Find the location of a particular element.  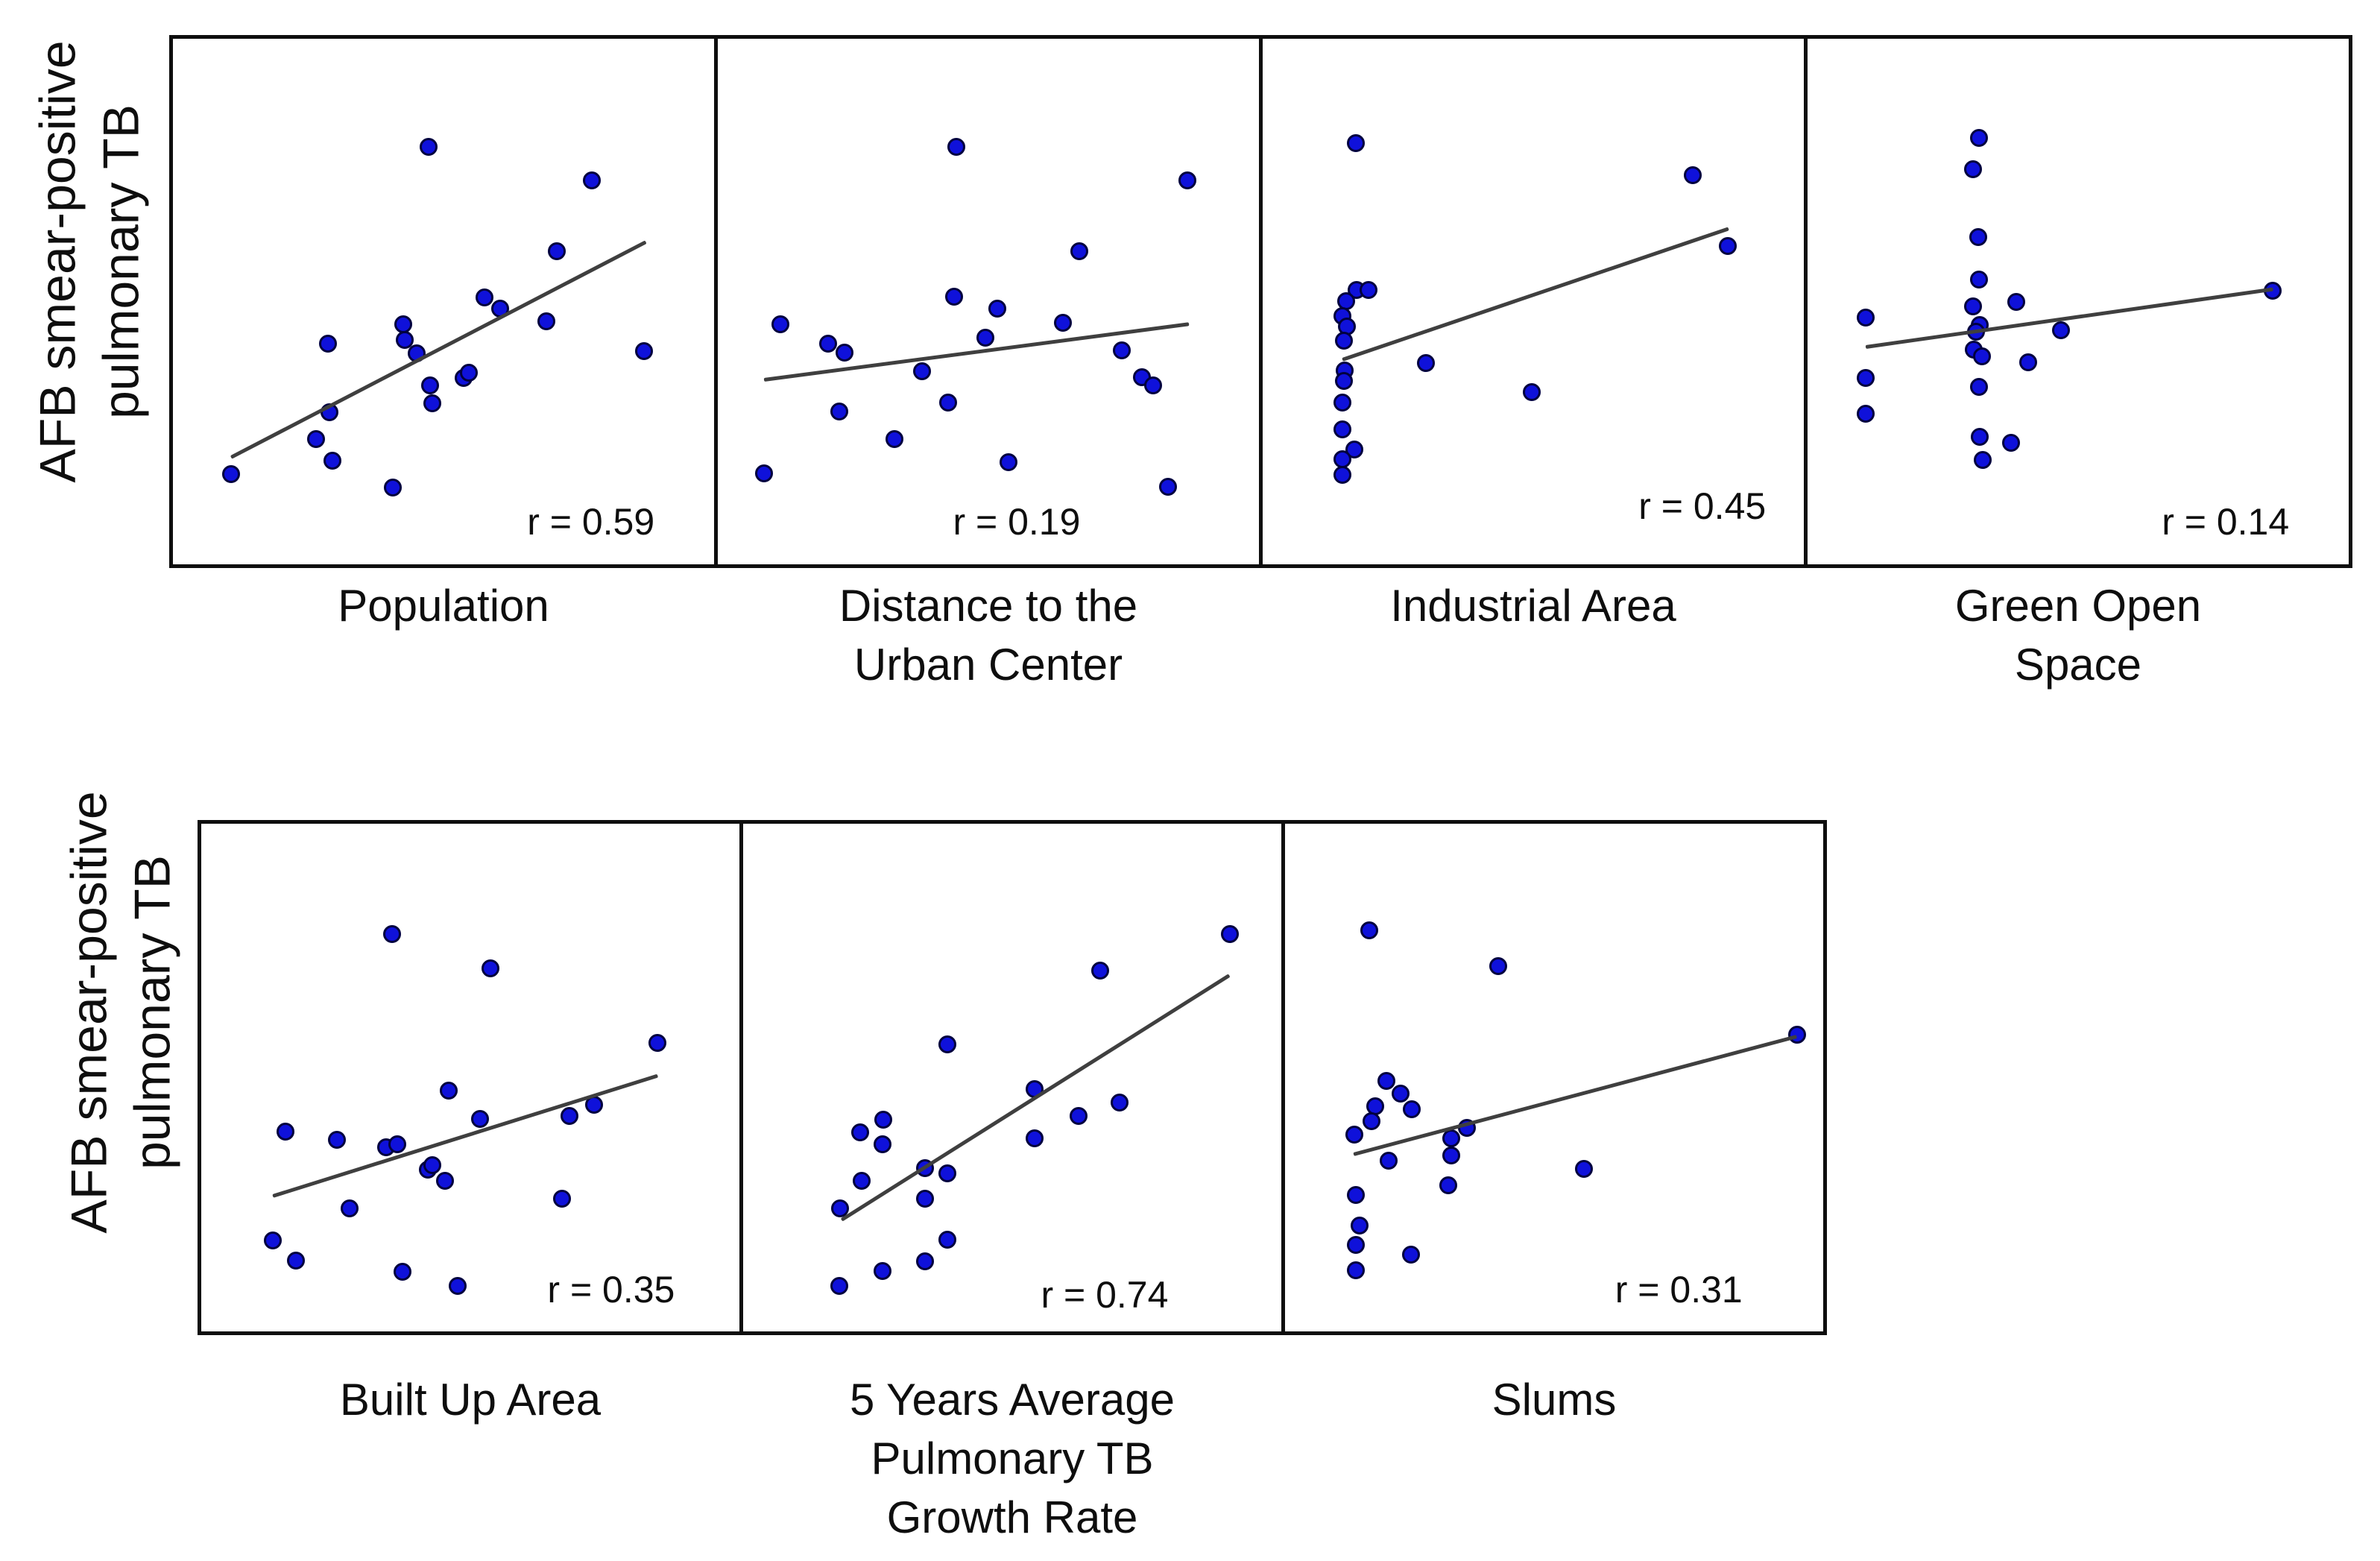

correlation-label: r = 0.59 is located at coordinates (591, 521).